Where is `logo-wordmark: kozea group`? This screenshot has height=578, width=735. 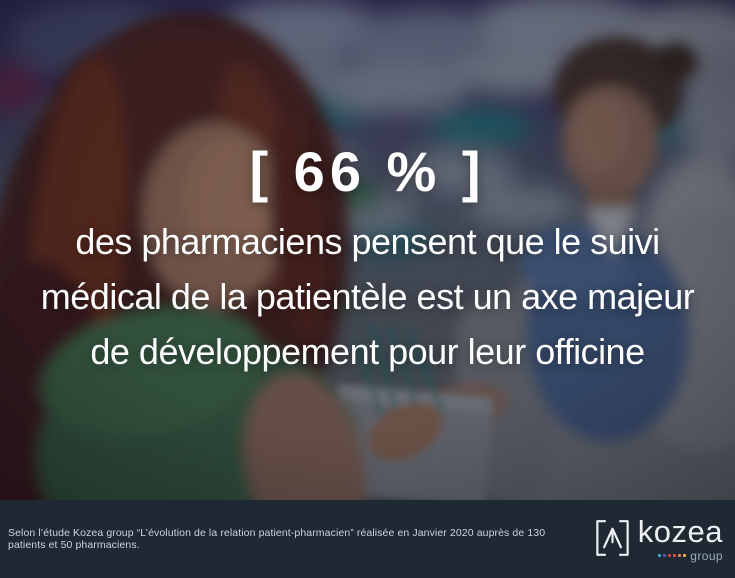 logo-wordmark: kozea group is located at coordinates (680, 537).